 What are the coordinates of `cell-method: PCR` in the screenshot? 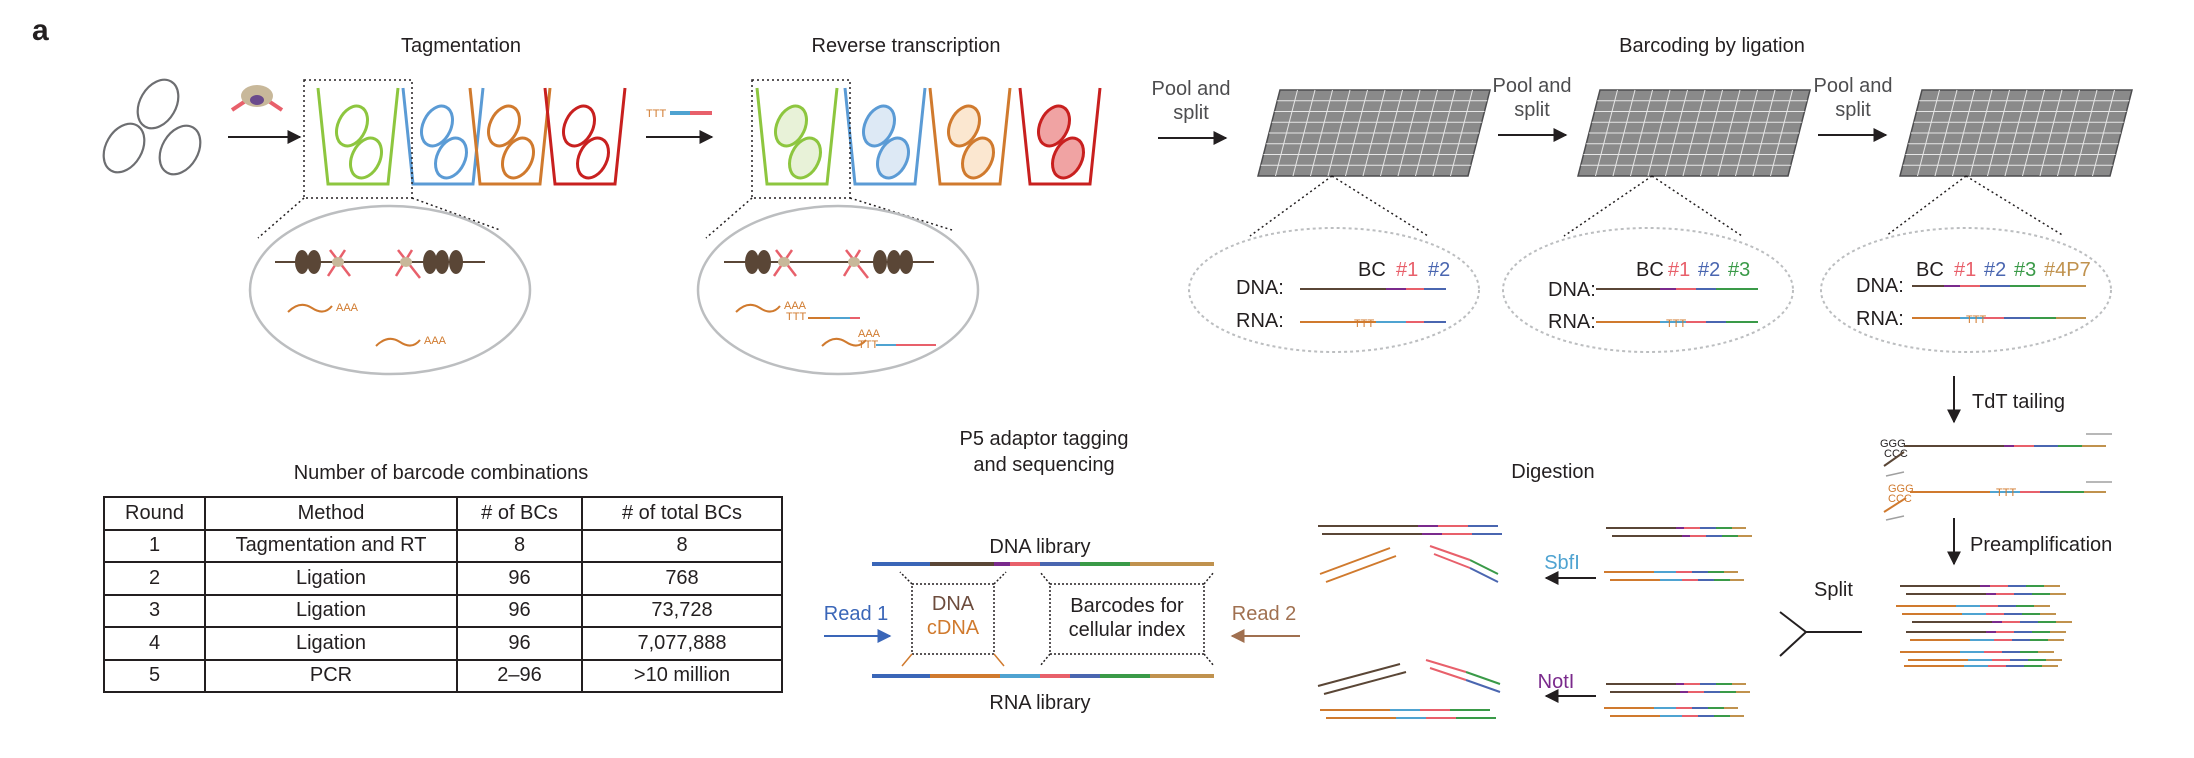 It's located at (331, 675).